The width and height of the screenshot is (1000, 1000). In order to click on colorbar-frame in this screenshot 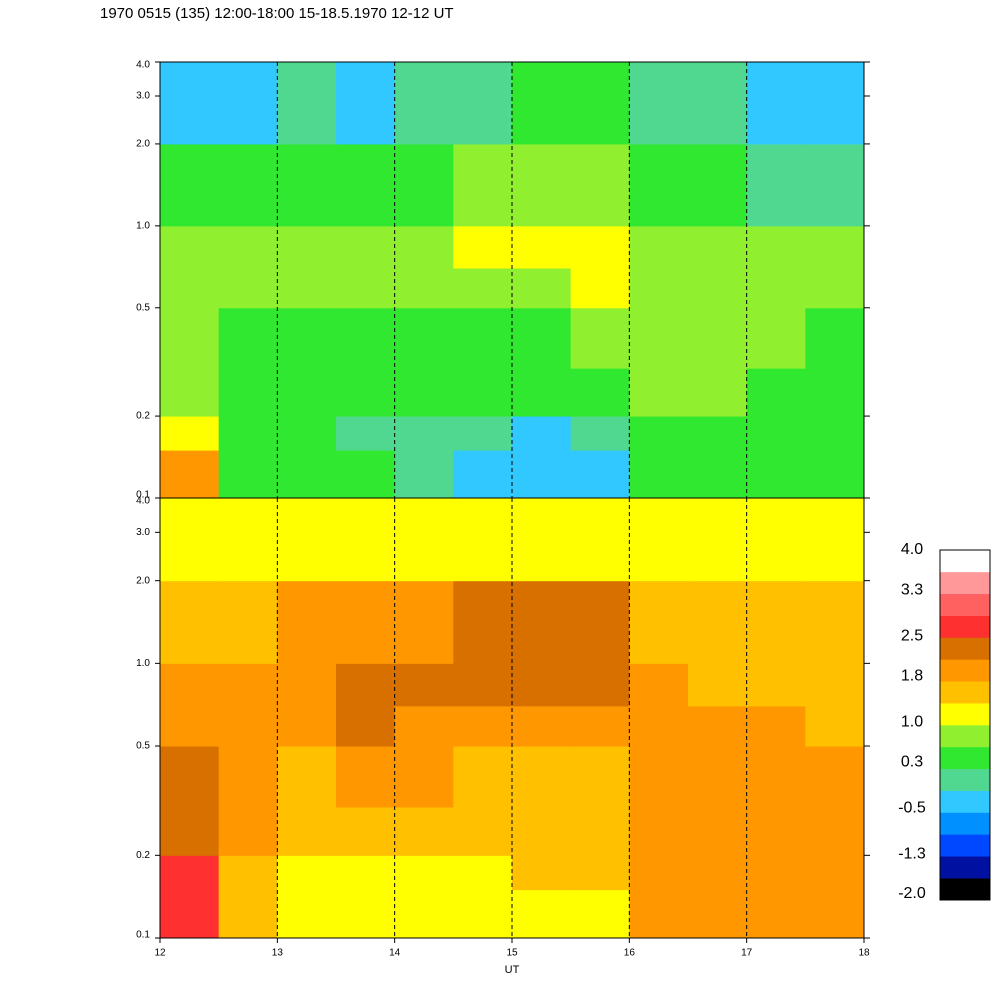, I will do `click(965, 725)`.